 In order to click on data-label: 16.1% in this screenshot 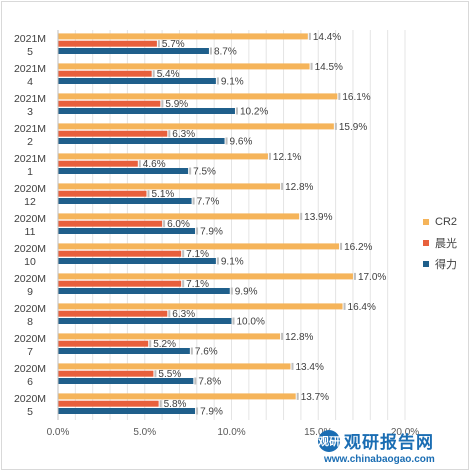, I will do `click(356, 97)`.